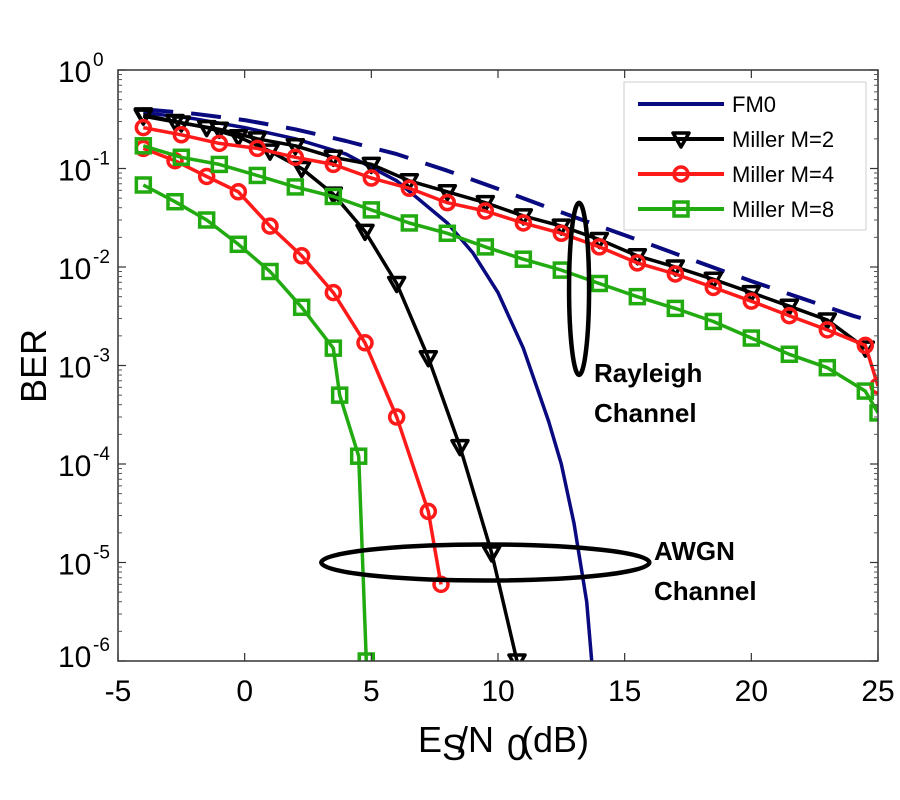  What do you see at coordinates (579, 289) in the screenshot?
I see `rayleigh-ellipse` at bounding box center [579, 289].